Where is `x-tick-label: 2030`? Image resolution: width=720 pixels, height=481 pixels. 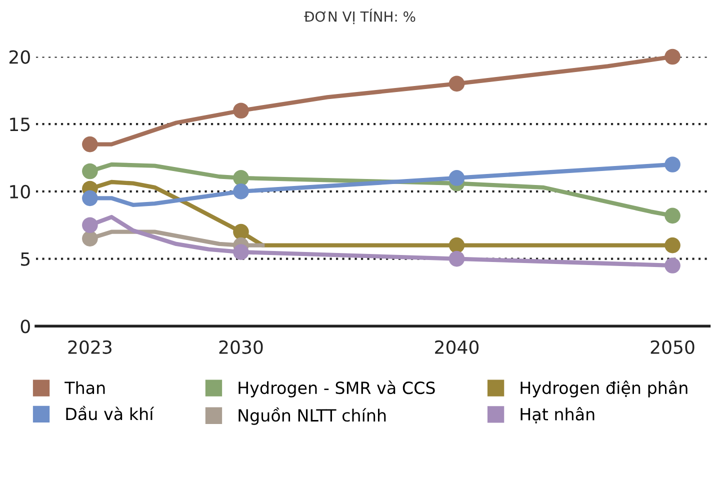
x-tick-label: 2030 is located at coordinates (241, 347).